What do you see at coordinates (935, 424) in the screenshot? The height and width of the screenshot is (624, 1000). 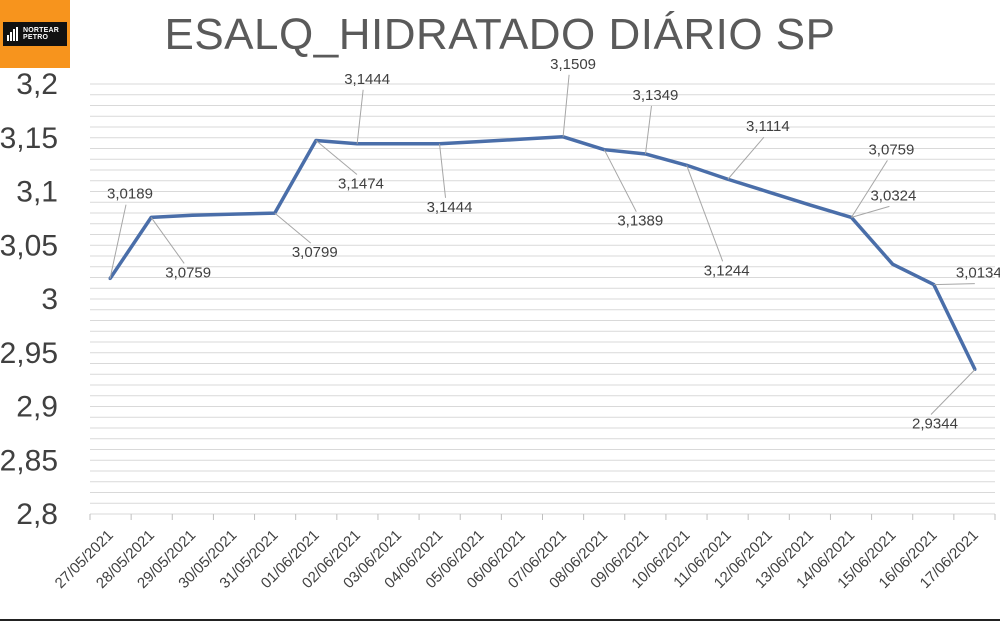 I see `data-label: 2,9344` at bounding box center [935, 424].